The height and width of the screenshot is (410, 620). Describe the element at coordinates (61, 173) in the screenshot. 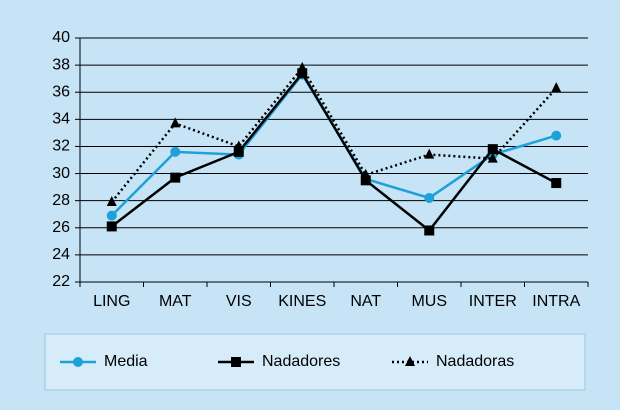

I see `y-tick-label: 30` at that location.